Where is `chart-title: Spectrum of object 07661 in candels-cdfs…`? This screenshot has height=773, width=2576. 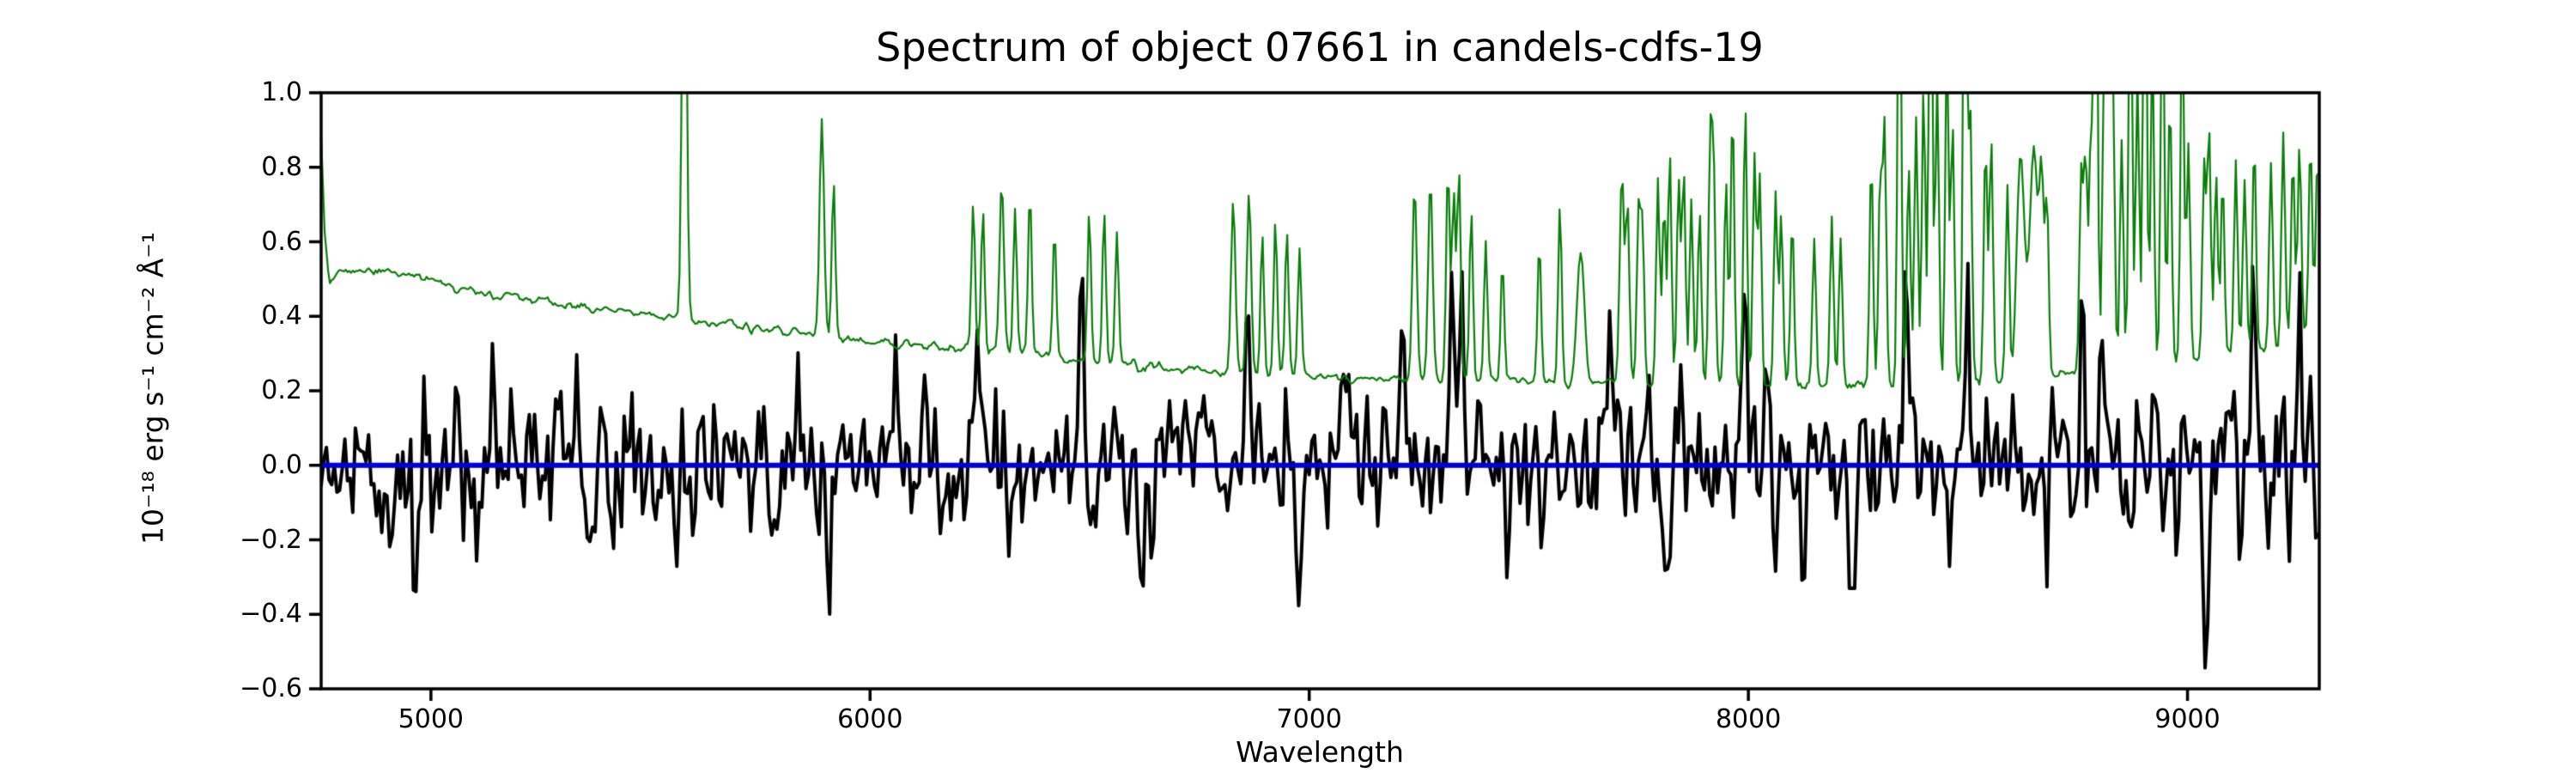 chart-title: Spectrum of object 07661 in candels-cdfs… is located at coordinates (1320, 47).